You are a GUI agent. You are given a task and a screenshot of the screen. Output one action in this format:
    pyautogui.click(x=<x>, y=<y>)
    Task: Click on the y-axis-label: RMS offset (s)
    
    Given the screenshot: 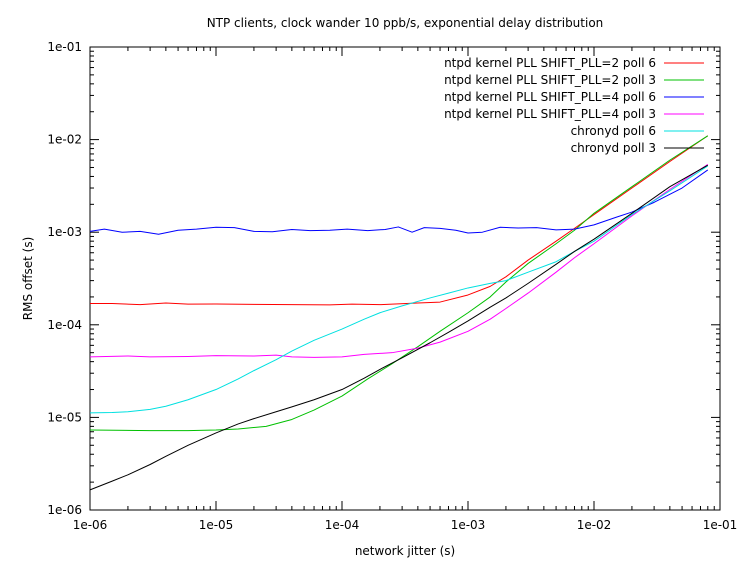 What is the action you would take?
    pyautogui.click(x=28, y=279)
    